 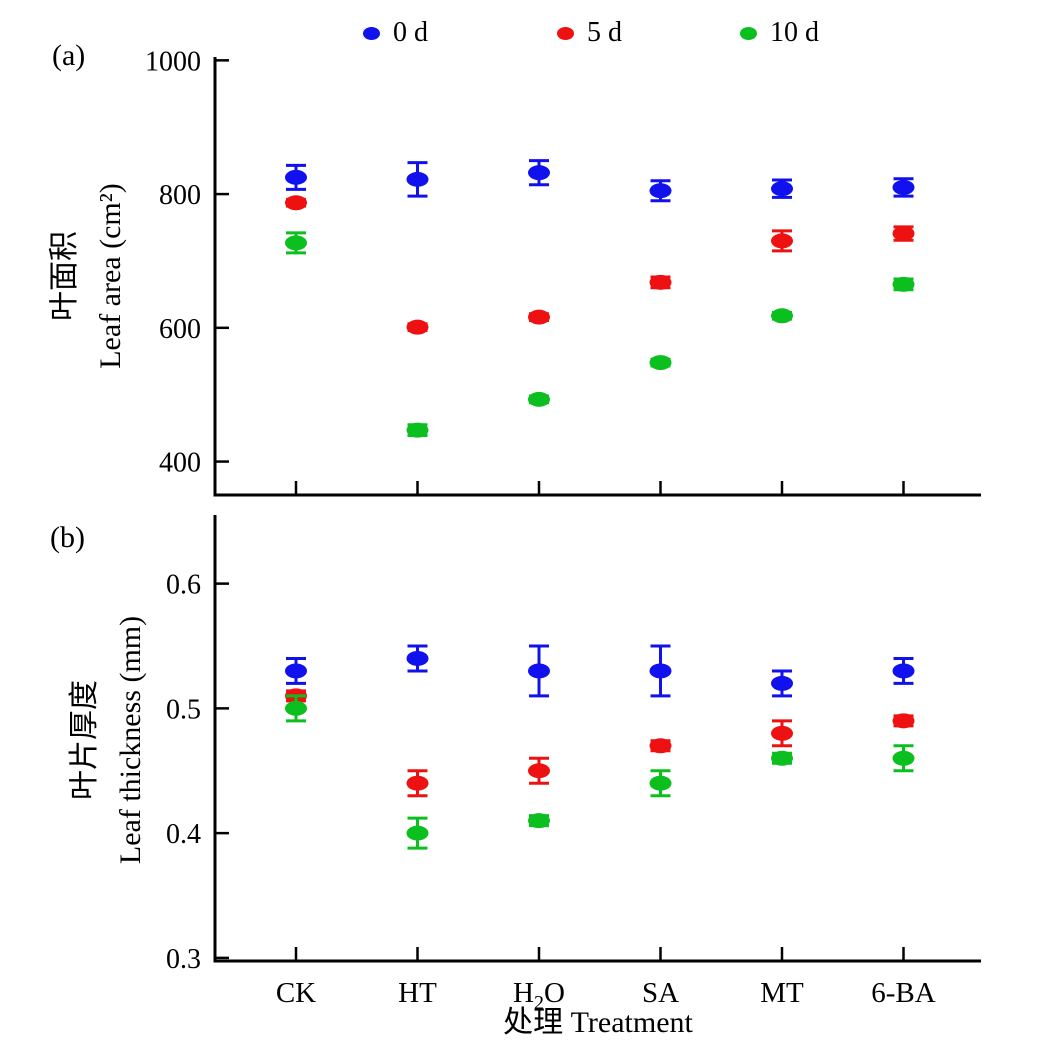 I want to click on legend-label-10d: 10 d, so click(x=794, y=32).